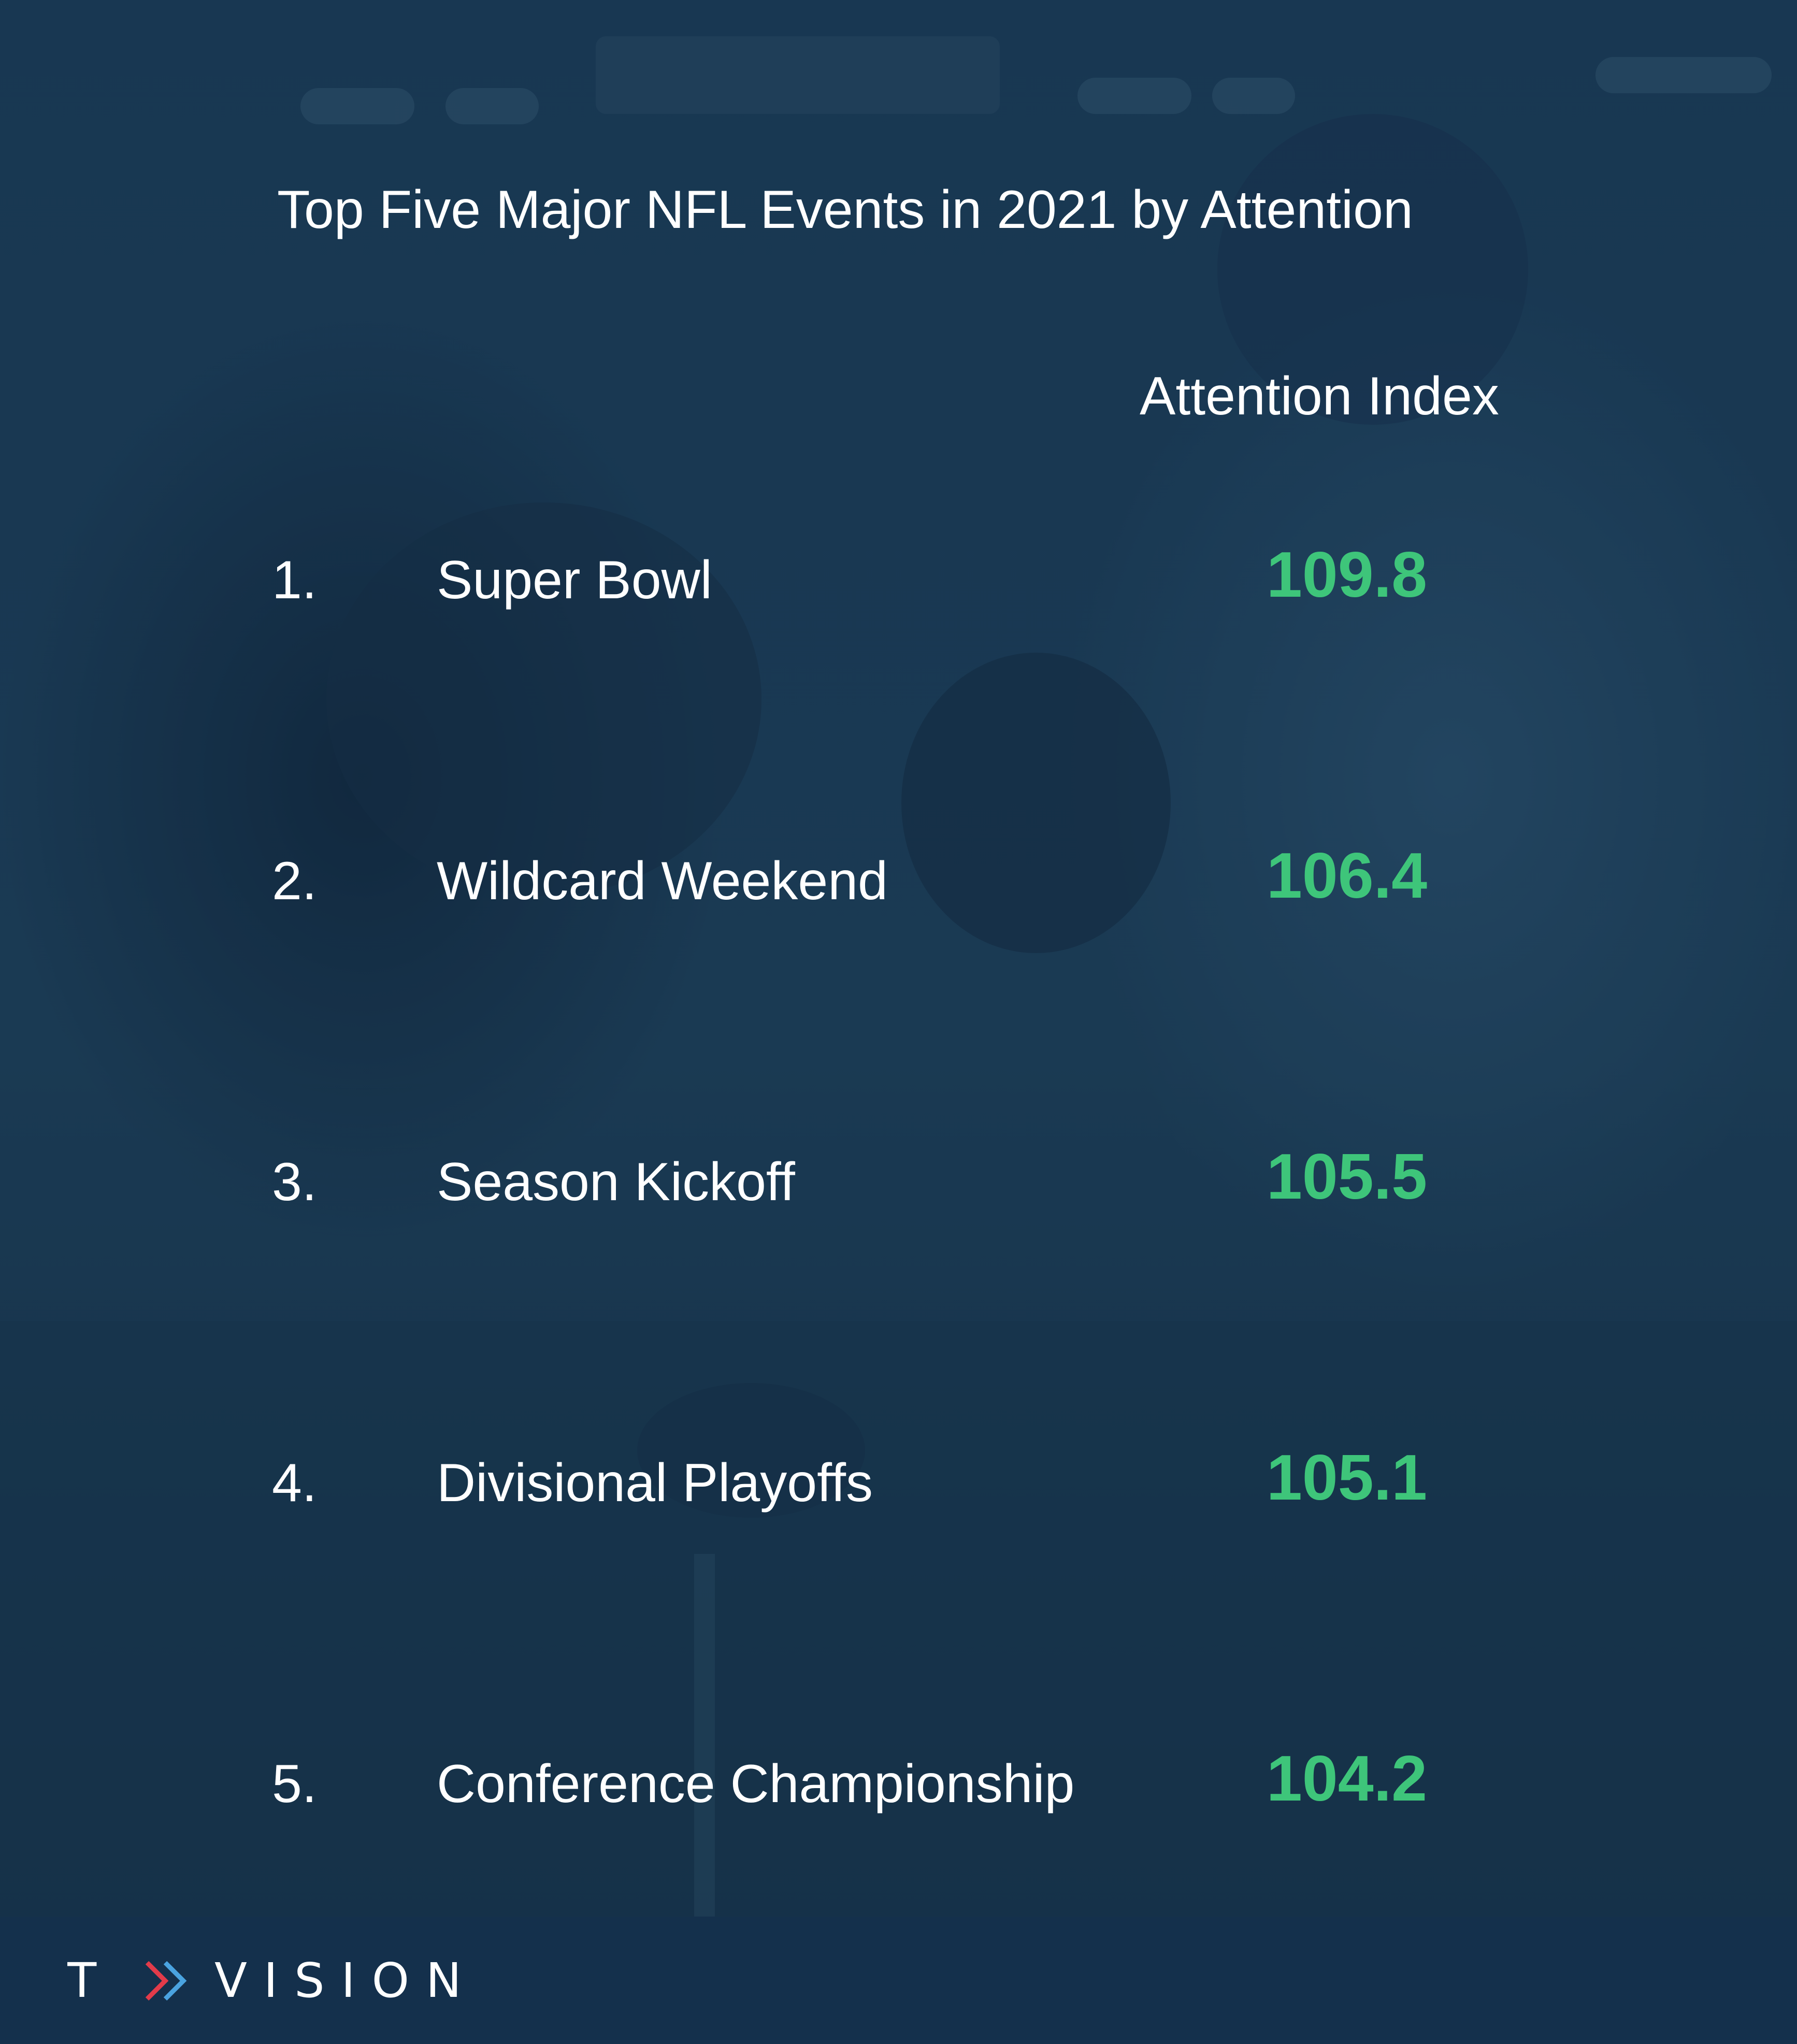  I want to click on logo-wordmark: VISION, so click(346, 1980).